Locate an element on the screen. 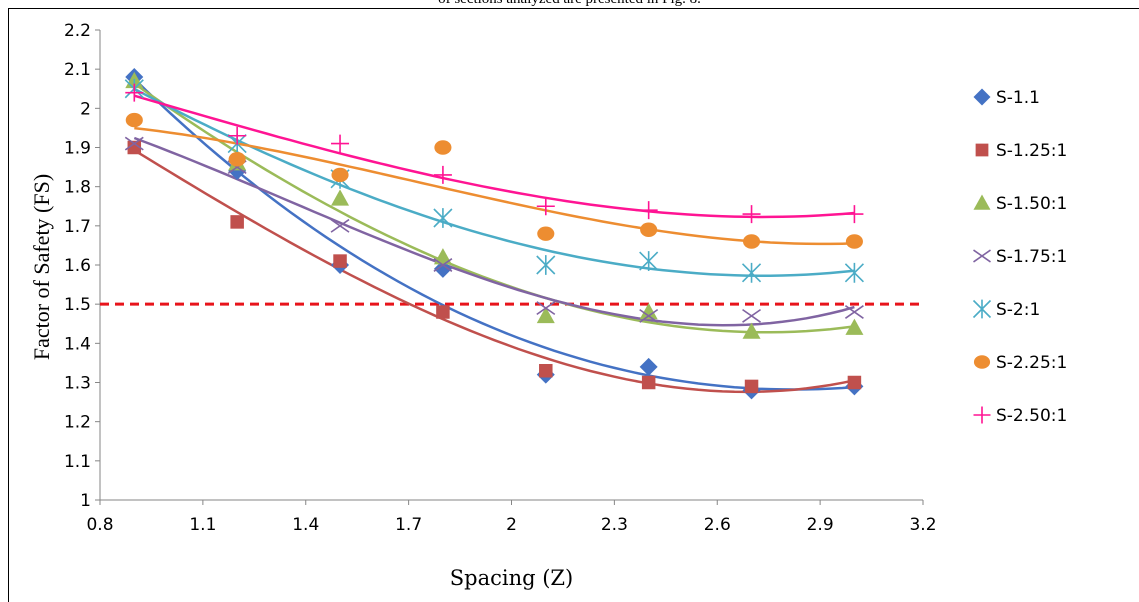 This screenshot has width=1139, height=602. legend-label: S-1.75:1 is located at coordinates (1031, 257).